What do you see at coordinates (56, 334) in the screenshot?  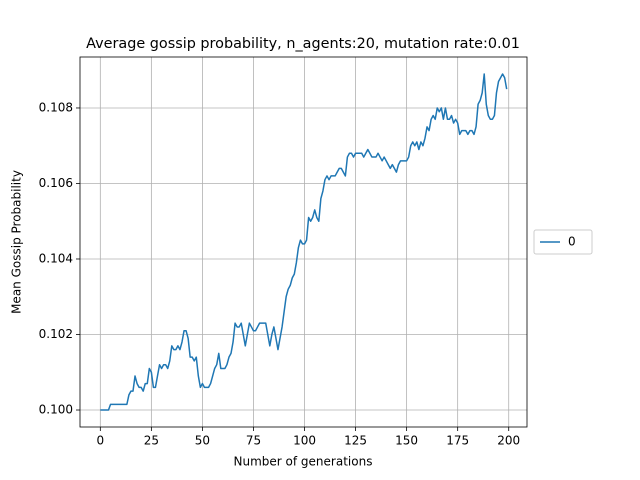 I see `y-tick-label: 0.102` at bounding box center [56, 334].